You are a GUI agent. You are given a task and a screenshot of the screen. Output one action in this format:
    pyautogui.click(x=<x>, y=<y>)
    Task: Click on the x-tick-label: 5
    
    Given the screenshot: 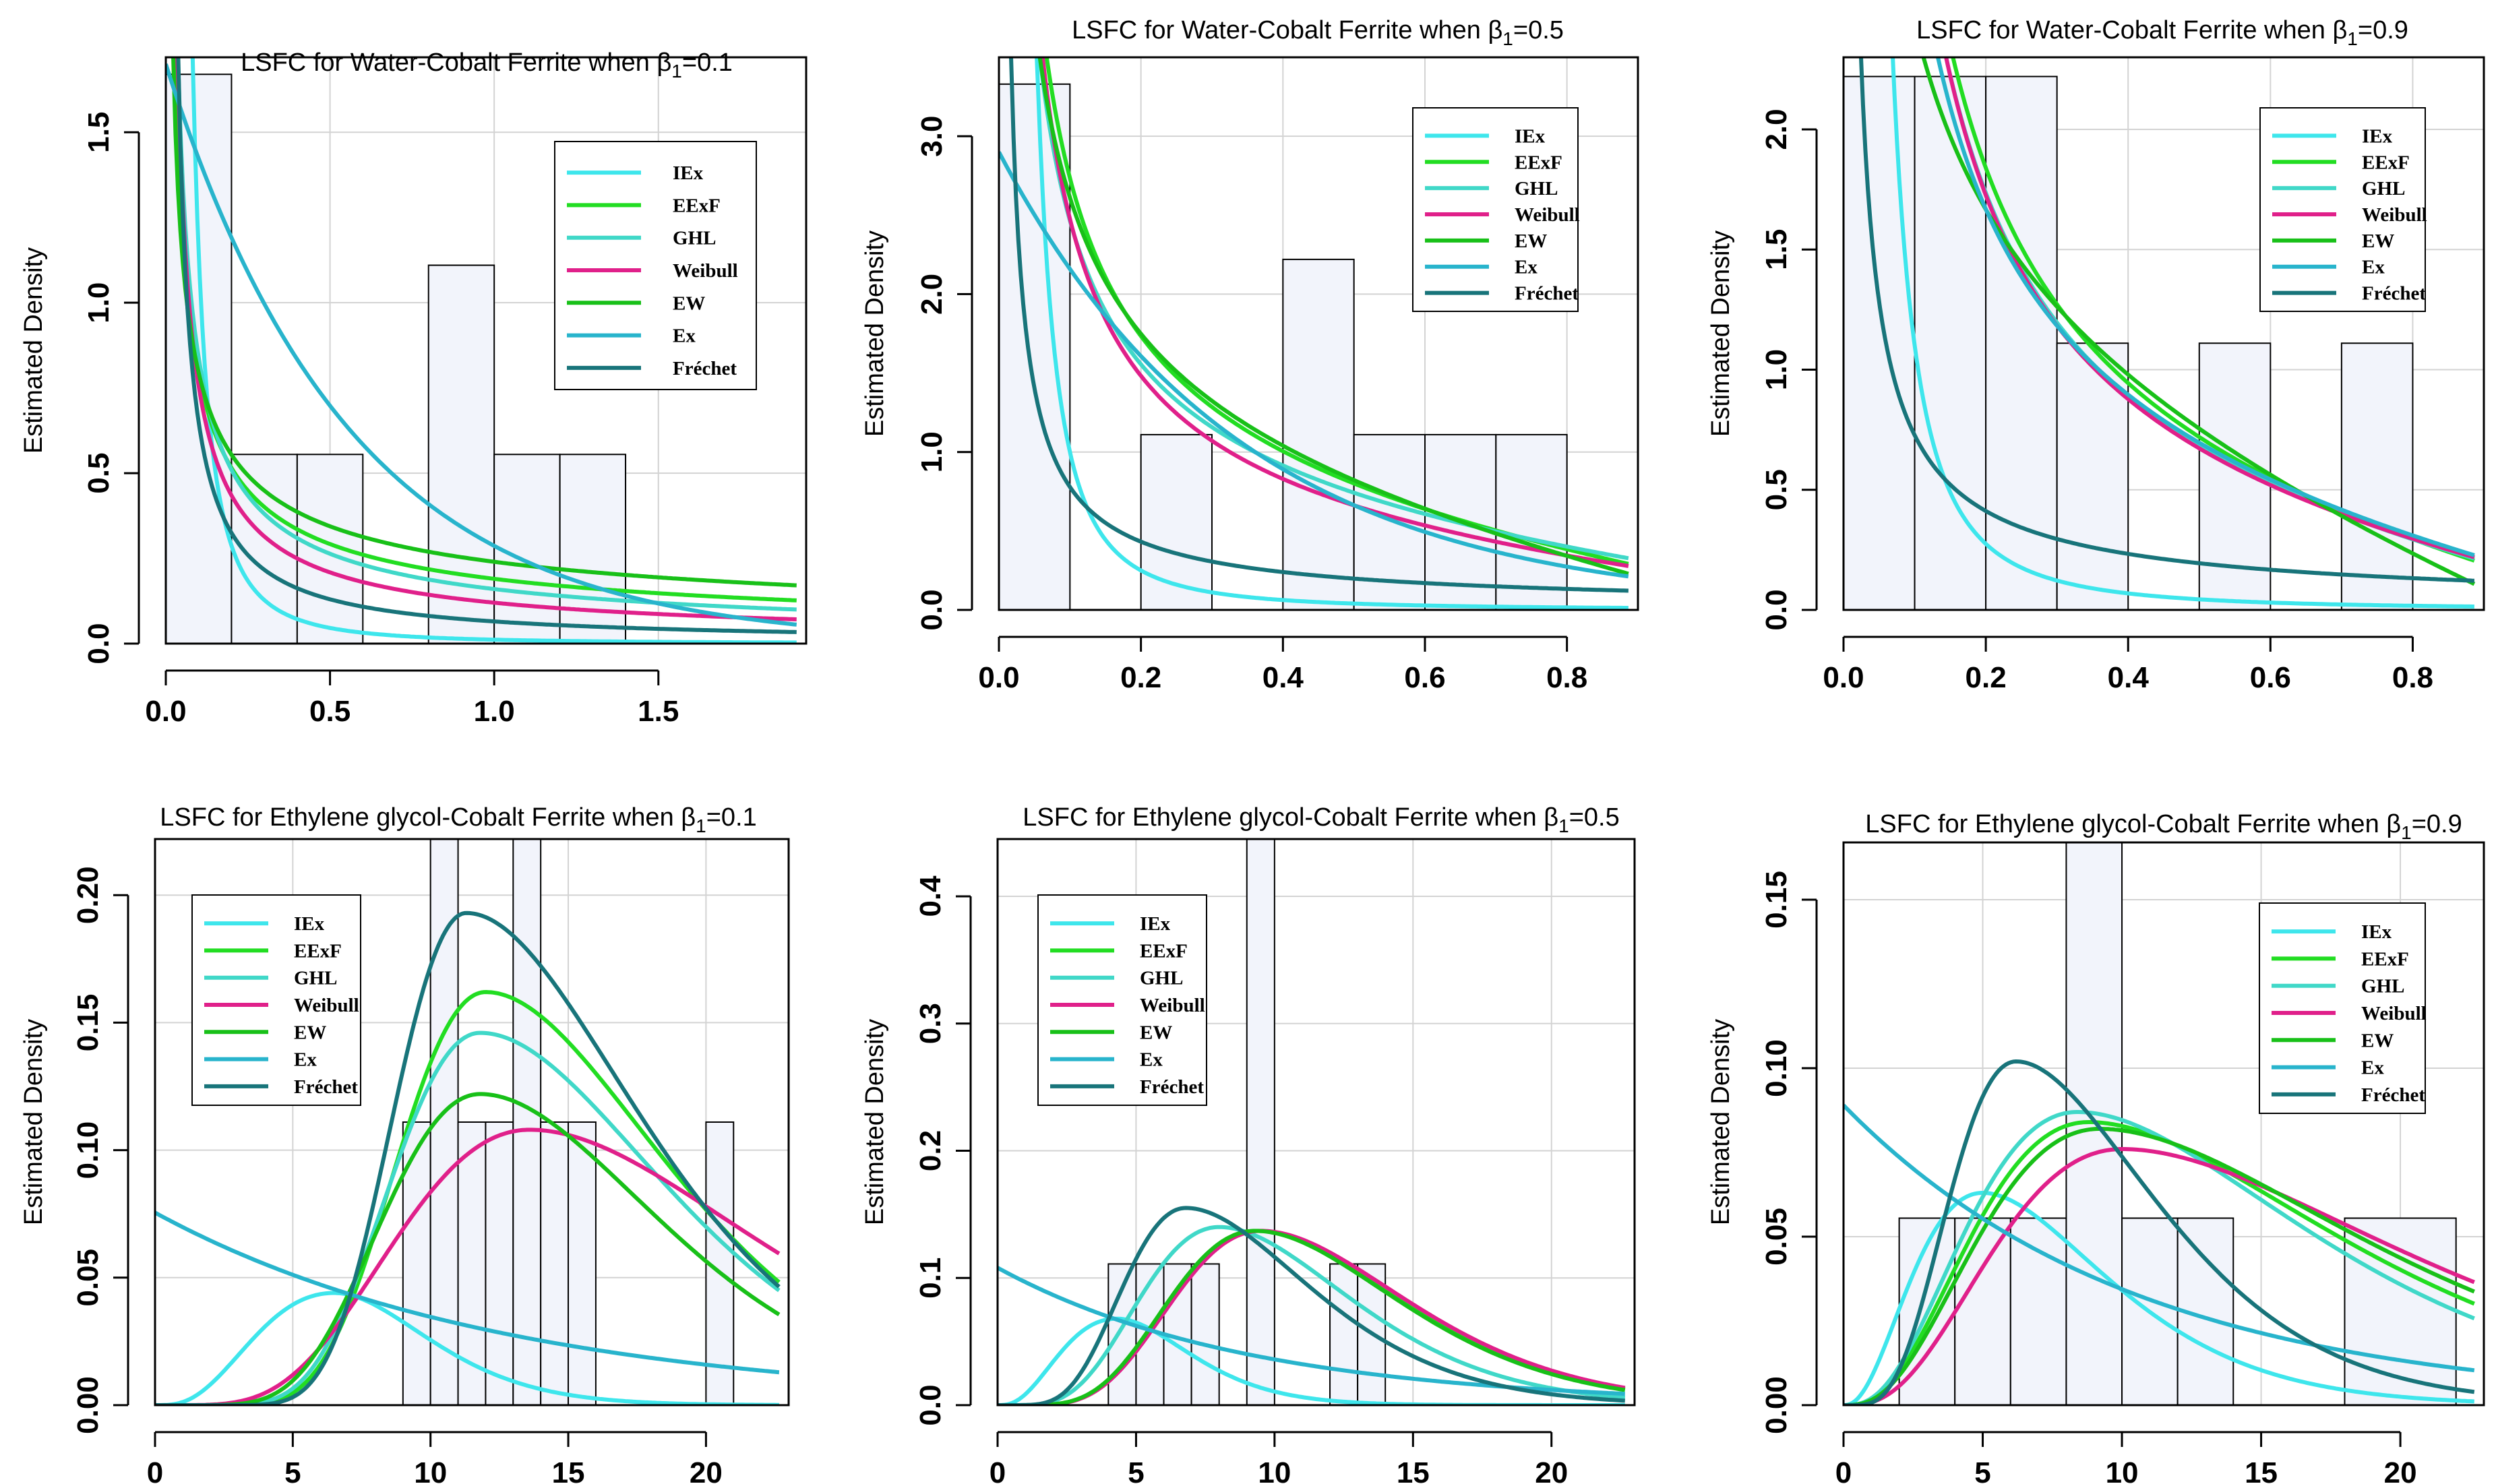 What is the action you would take?
    pyautogui.click(x=1136, y=1470)
    